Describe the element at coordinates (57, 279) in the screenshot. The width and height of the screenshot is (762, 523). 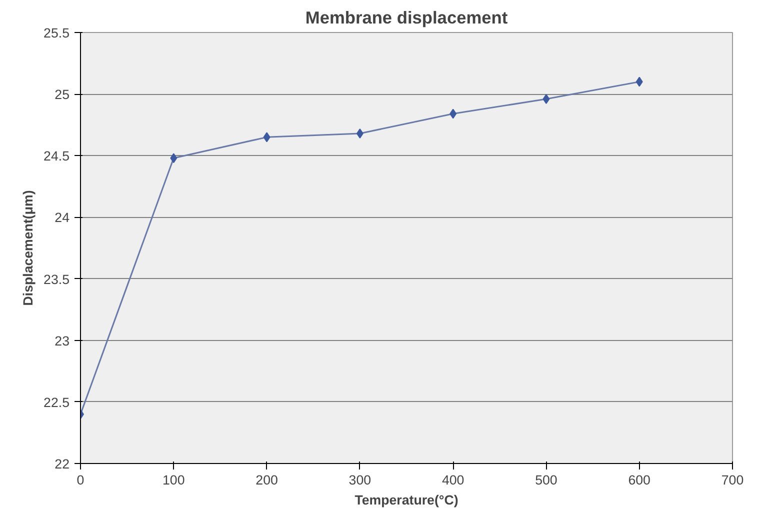
I see `y-tick-label: 23.5` at that location.